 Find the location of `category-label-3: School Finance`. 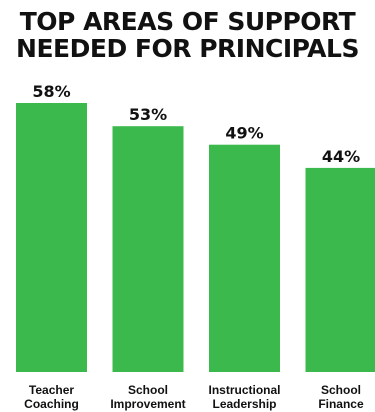

category-label-3: School Finance is located at coordinates (341, 397).